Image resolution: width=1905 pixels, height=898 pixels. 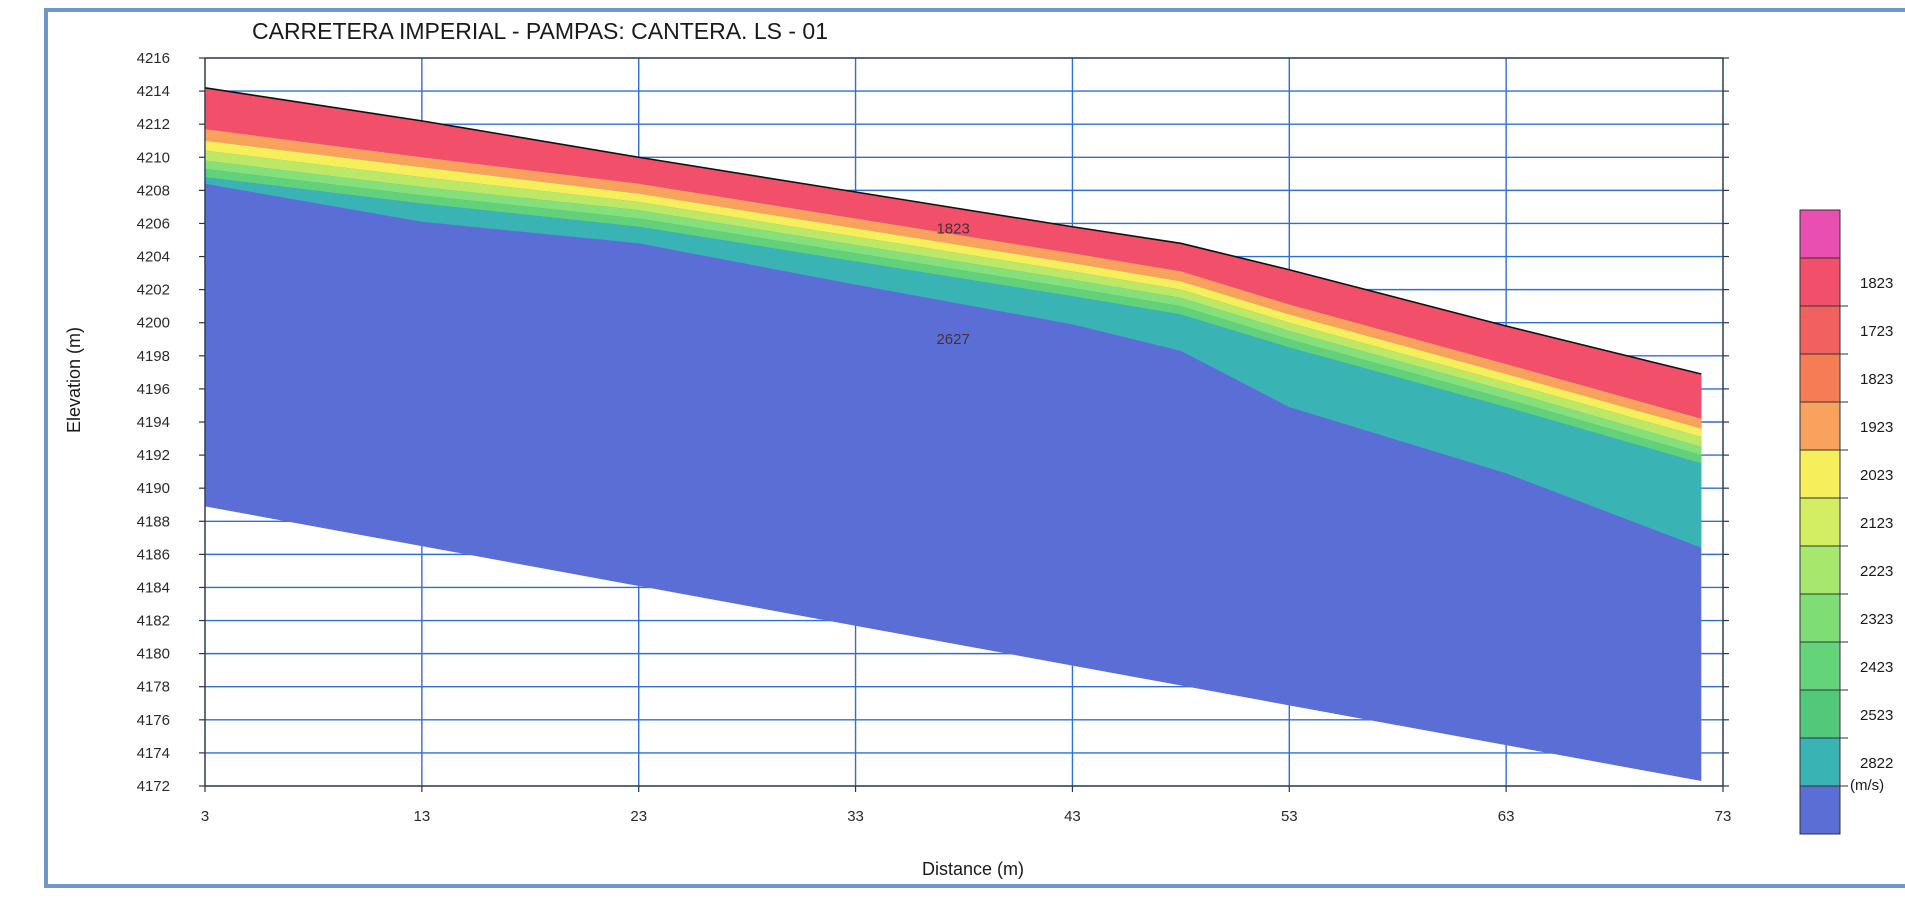 What do you see at coordinates (952, 284) in the screenshot?
I see `contour-annotations: 1823 2627` at bounding box center [952, 284].